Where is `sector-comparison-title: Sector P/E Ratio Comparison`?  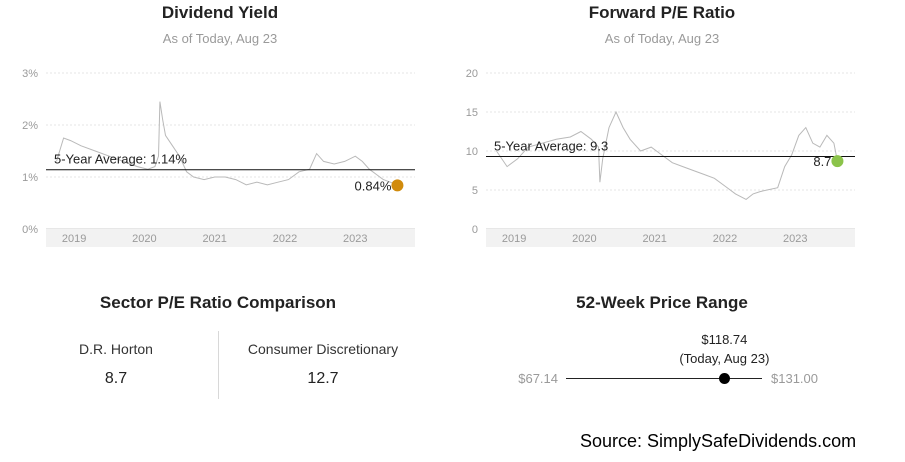 sector-comparison-title: Sector P/E Ratio Comparison is located at coordinates (218, 302).